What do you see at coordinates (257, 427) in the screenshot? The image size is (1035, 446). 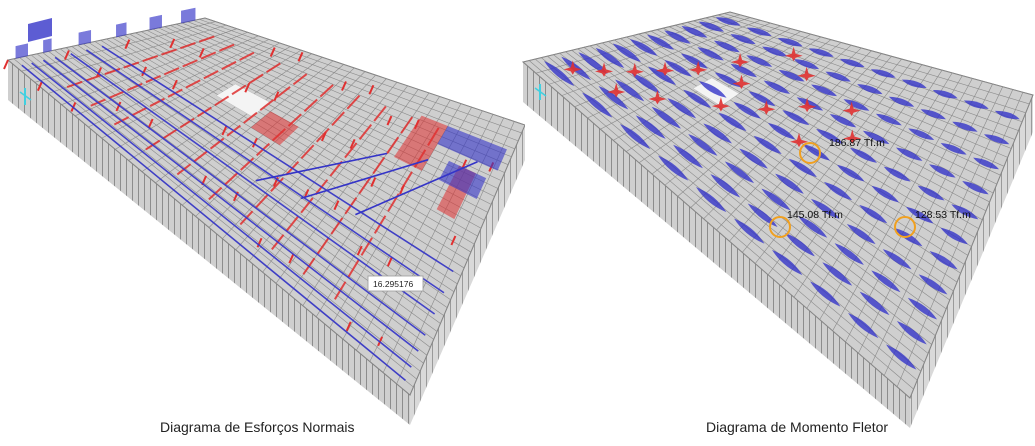 I see `left-caption: Diagrama de Esforços Normais` at bounding box center [257, 427].